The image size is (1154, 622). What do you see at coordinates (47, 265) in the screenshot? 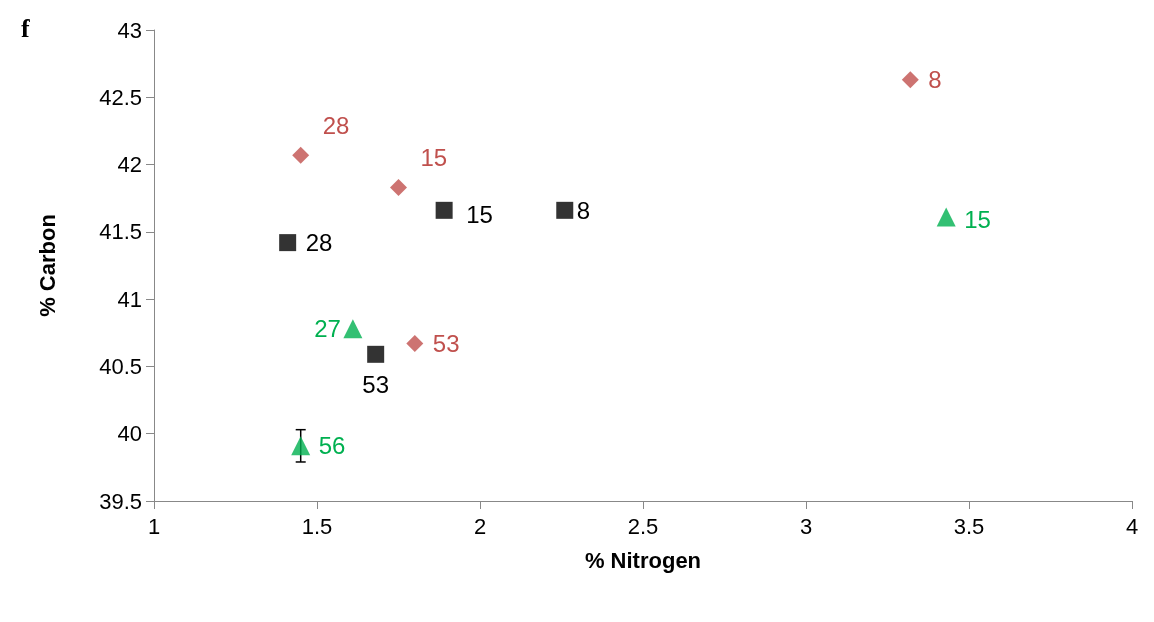
I see `y-axis-title: % Carbon` at bounding box center [47, 265].